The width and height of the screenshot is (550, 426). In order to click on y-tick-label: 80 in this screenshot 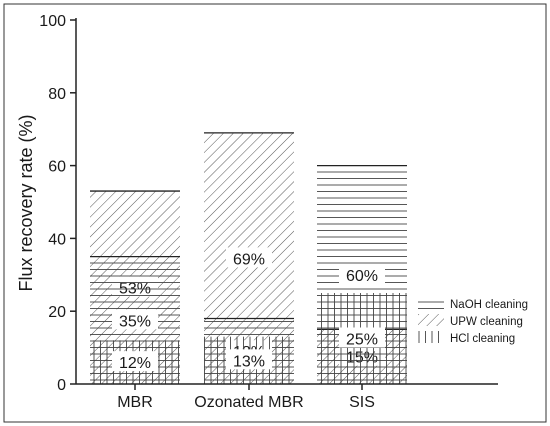, I will do `click(57, 94)`.